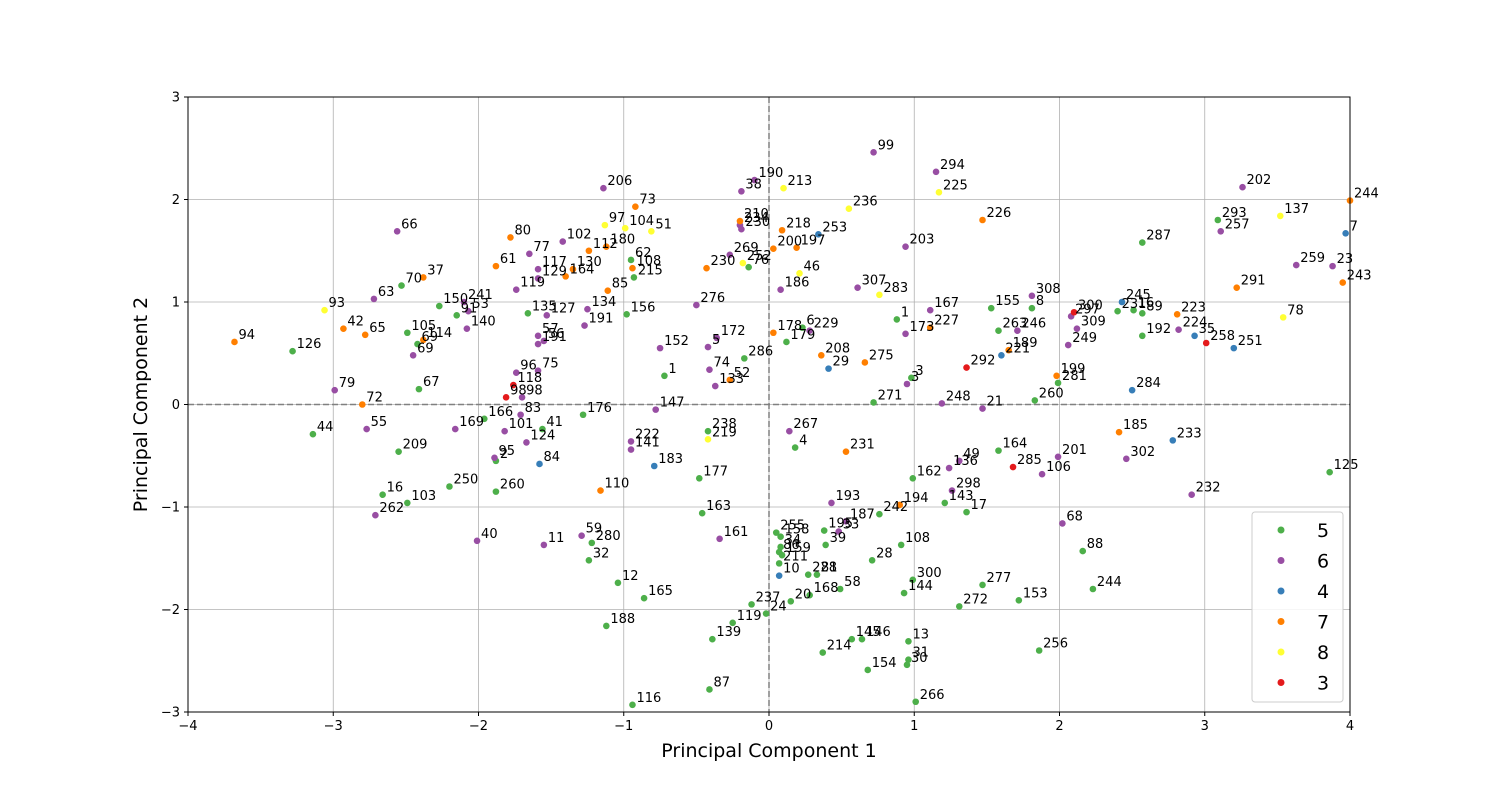 This screenshot has width=1500, height=800. Describe the element at coordinates (721, 363) in the screenshot. I see `point-label: 74` at that location.